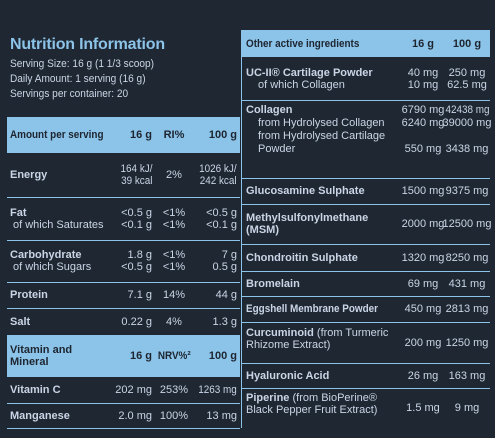 The height and width of the screenshot is (438, 495). I want to click on saturates-label: of which Saturates, so click(58, 224).